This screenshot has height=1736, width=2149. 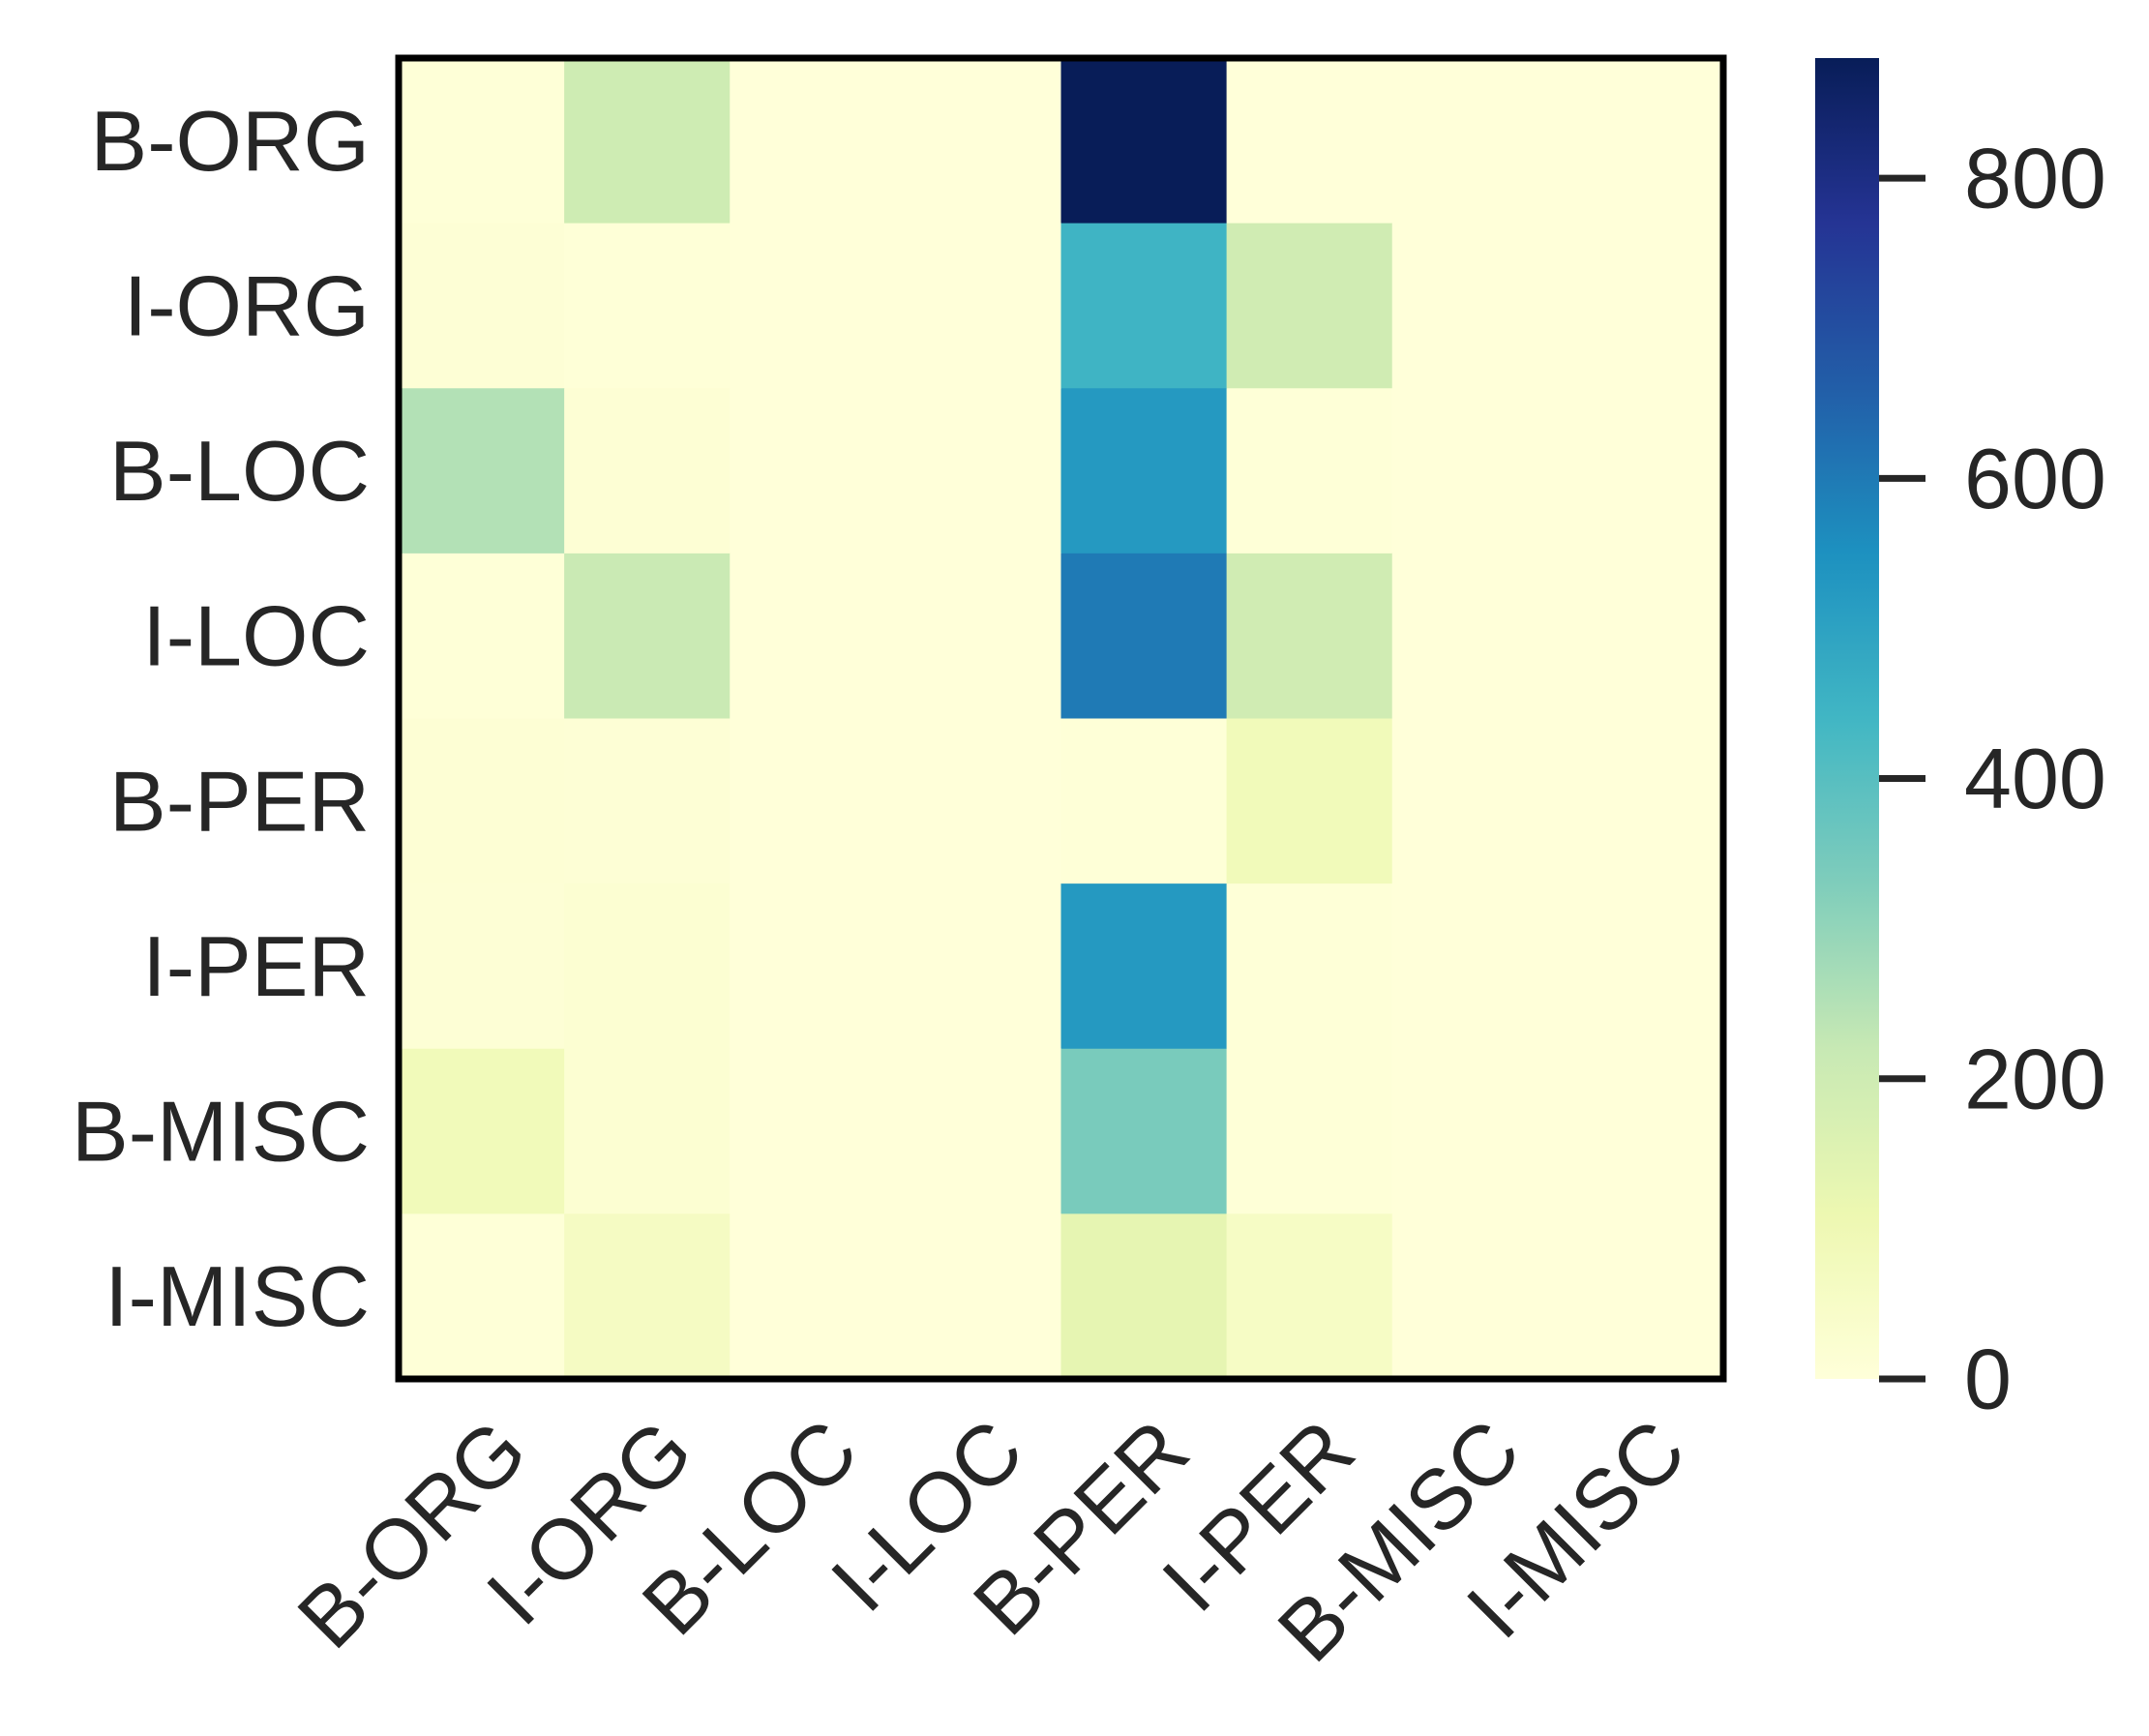 I want to click on x-tick-label: B-ORG, so click(x=413, y=1533).